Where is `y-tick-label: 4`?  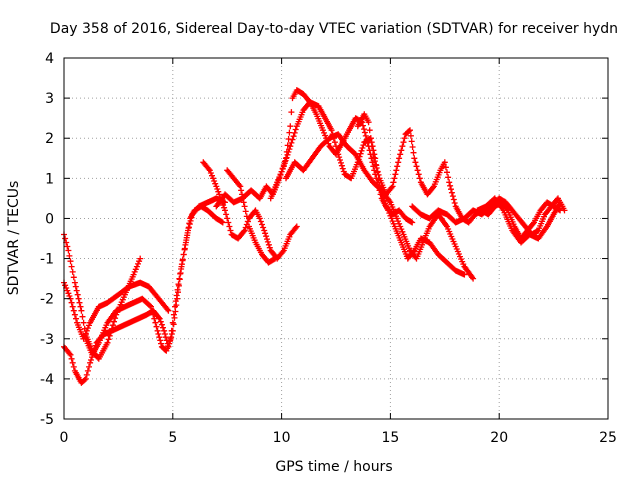
y-tick-label: 4 is located at coordinates (49, 59).